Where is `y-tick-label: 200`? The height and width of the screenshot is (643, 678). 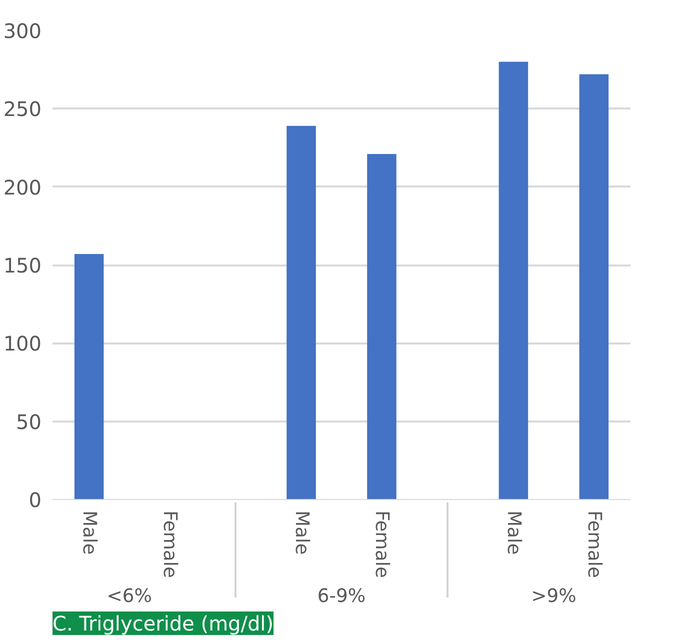
y-tick-label: 200 is located at coordinates (22, 187).